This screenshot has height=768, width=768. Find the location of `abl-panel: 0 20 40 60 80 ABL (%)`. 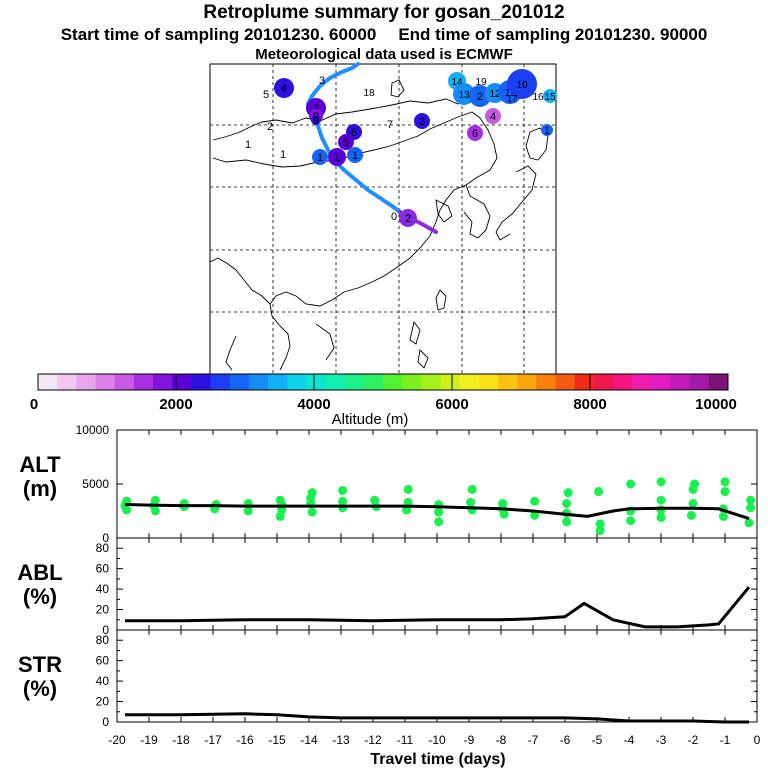

abl-panel: 0 20 40 60 80 ABL (%) is located at coordinates (387, 587).